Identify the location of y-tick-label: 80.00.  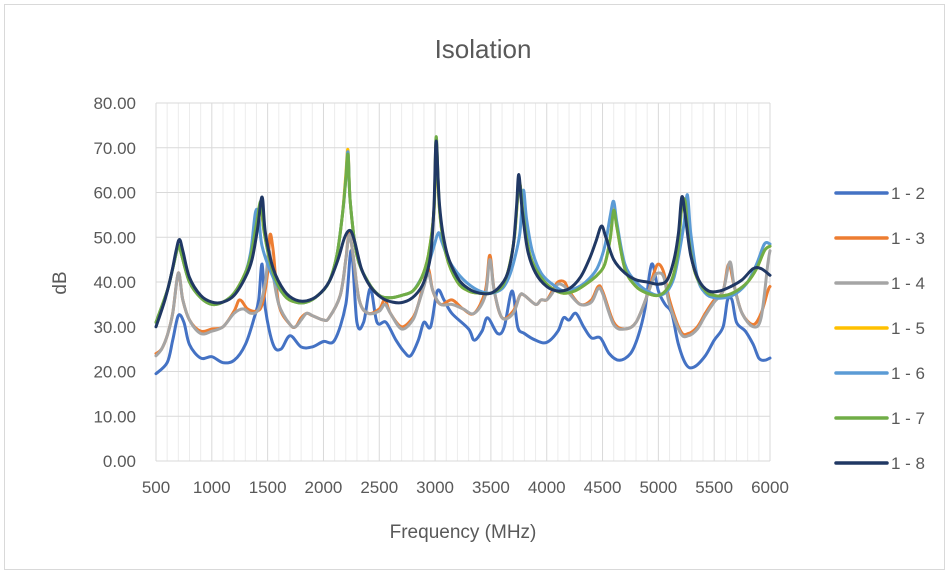
(114, 103).